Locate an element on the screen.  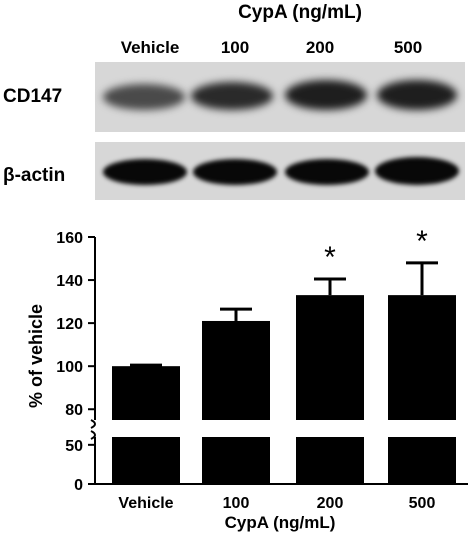
lane-label-vehicle: Vehicle is located at coordinates (150, 47).